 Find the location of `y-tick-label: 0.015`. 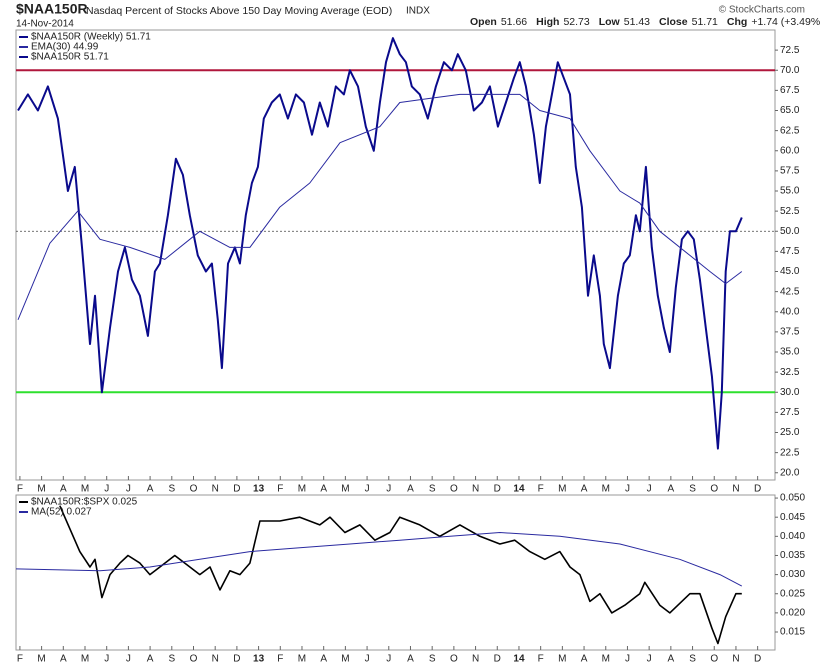

y-tick-label: 0.015 is located at coordinates (792, 632).